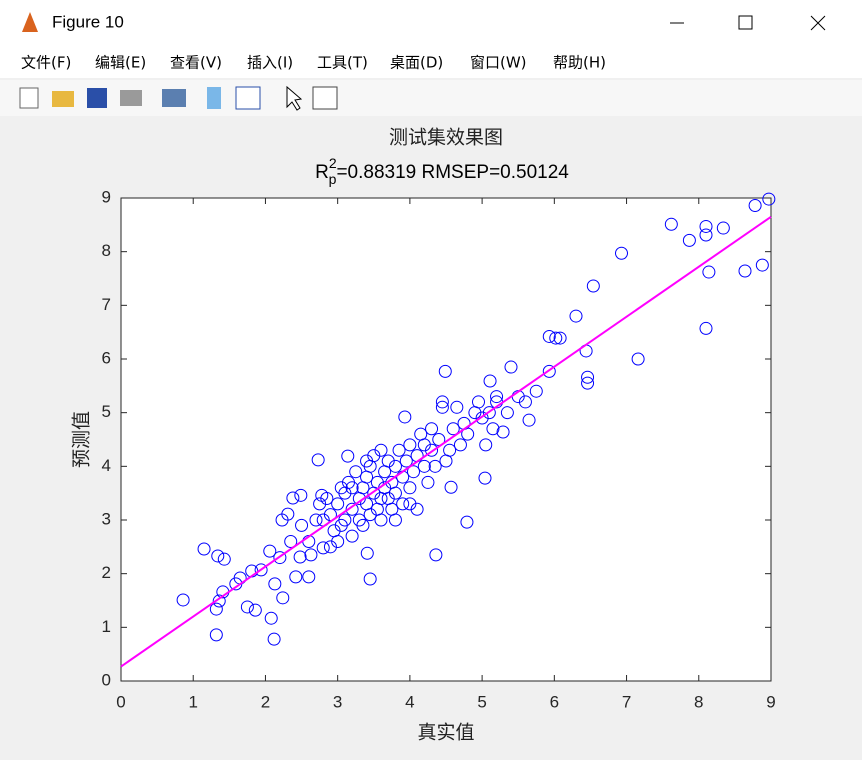 Image resolution: width=862 pixels, height=765 pixels. What do you see at coordinates (106, 196) in the screenshot?
I see `y-tick-label: 9` at bounding box center [106, 196].